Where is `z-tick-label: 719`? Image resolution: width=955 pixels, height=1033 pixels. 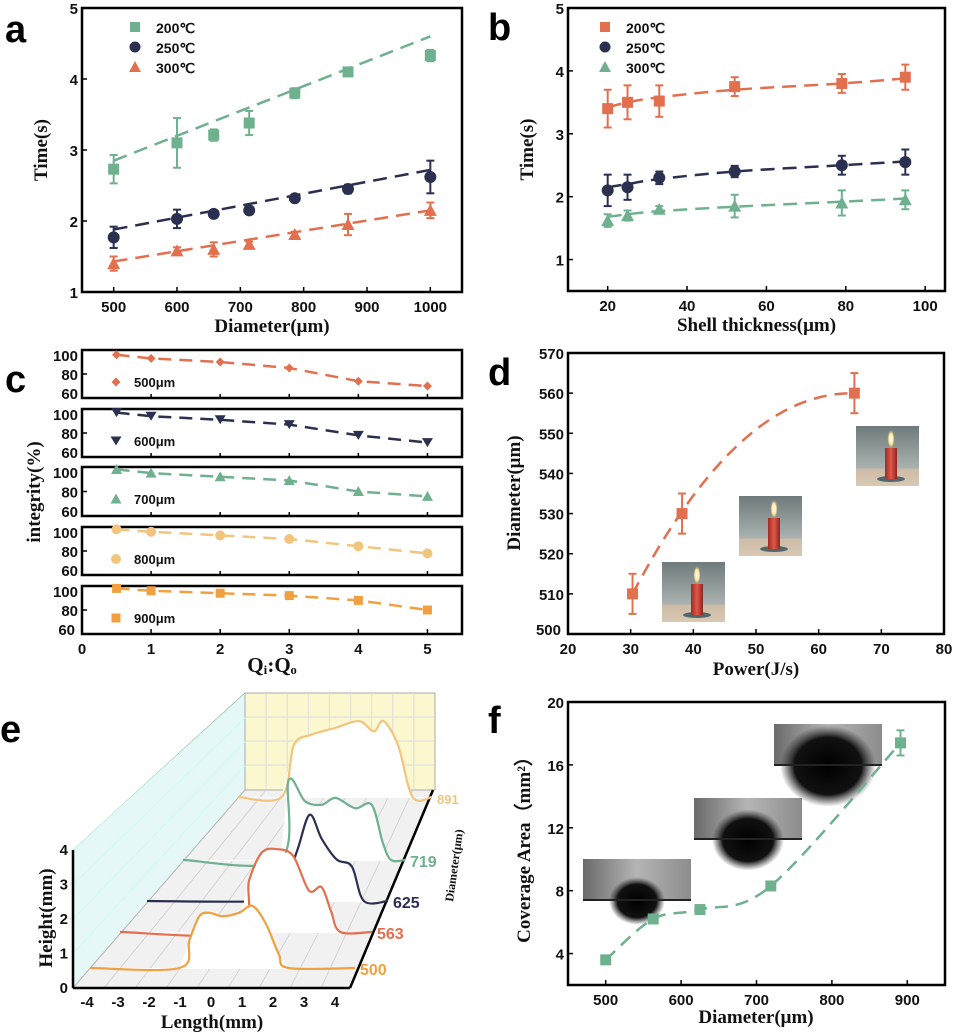
z-tick-label: 719 is located at coordinates (423, 862).